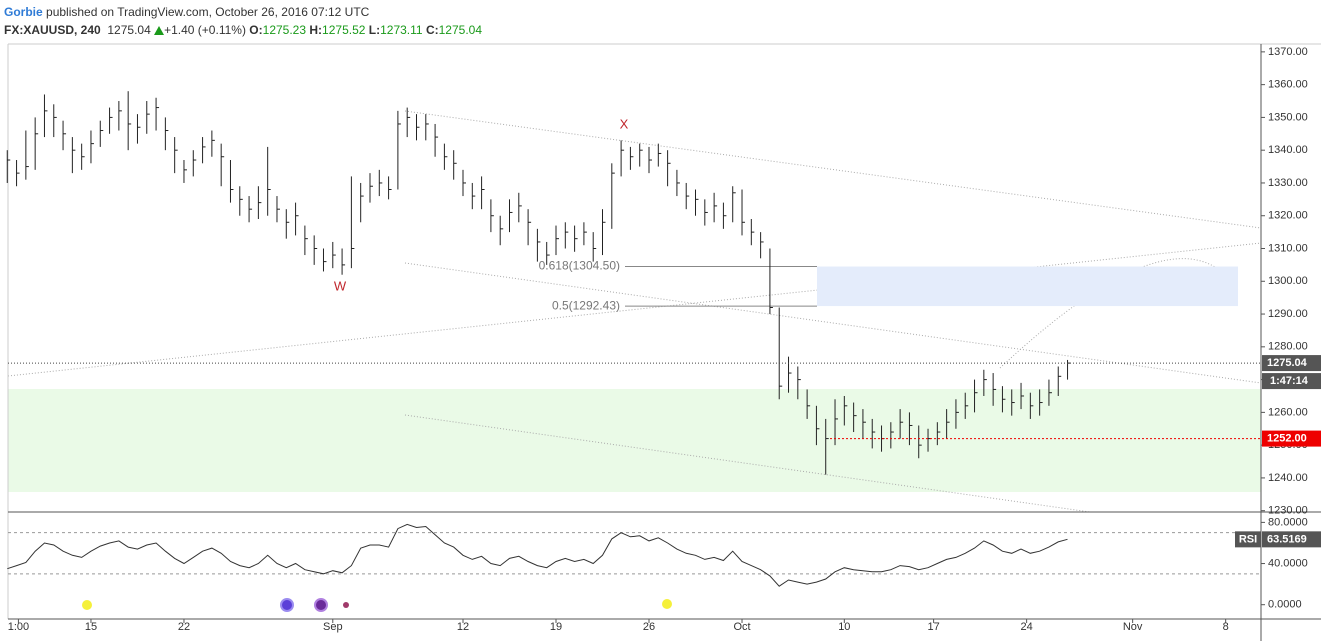 This screenshot has width=1321, height=641. I want to click on rsi-name: RSI, so click(1248, 539).